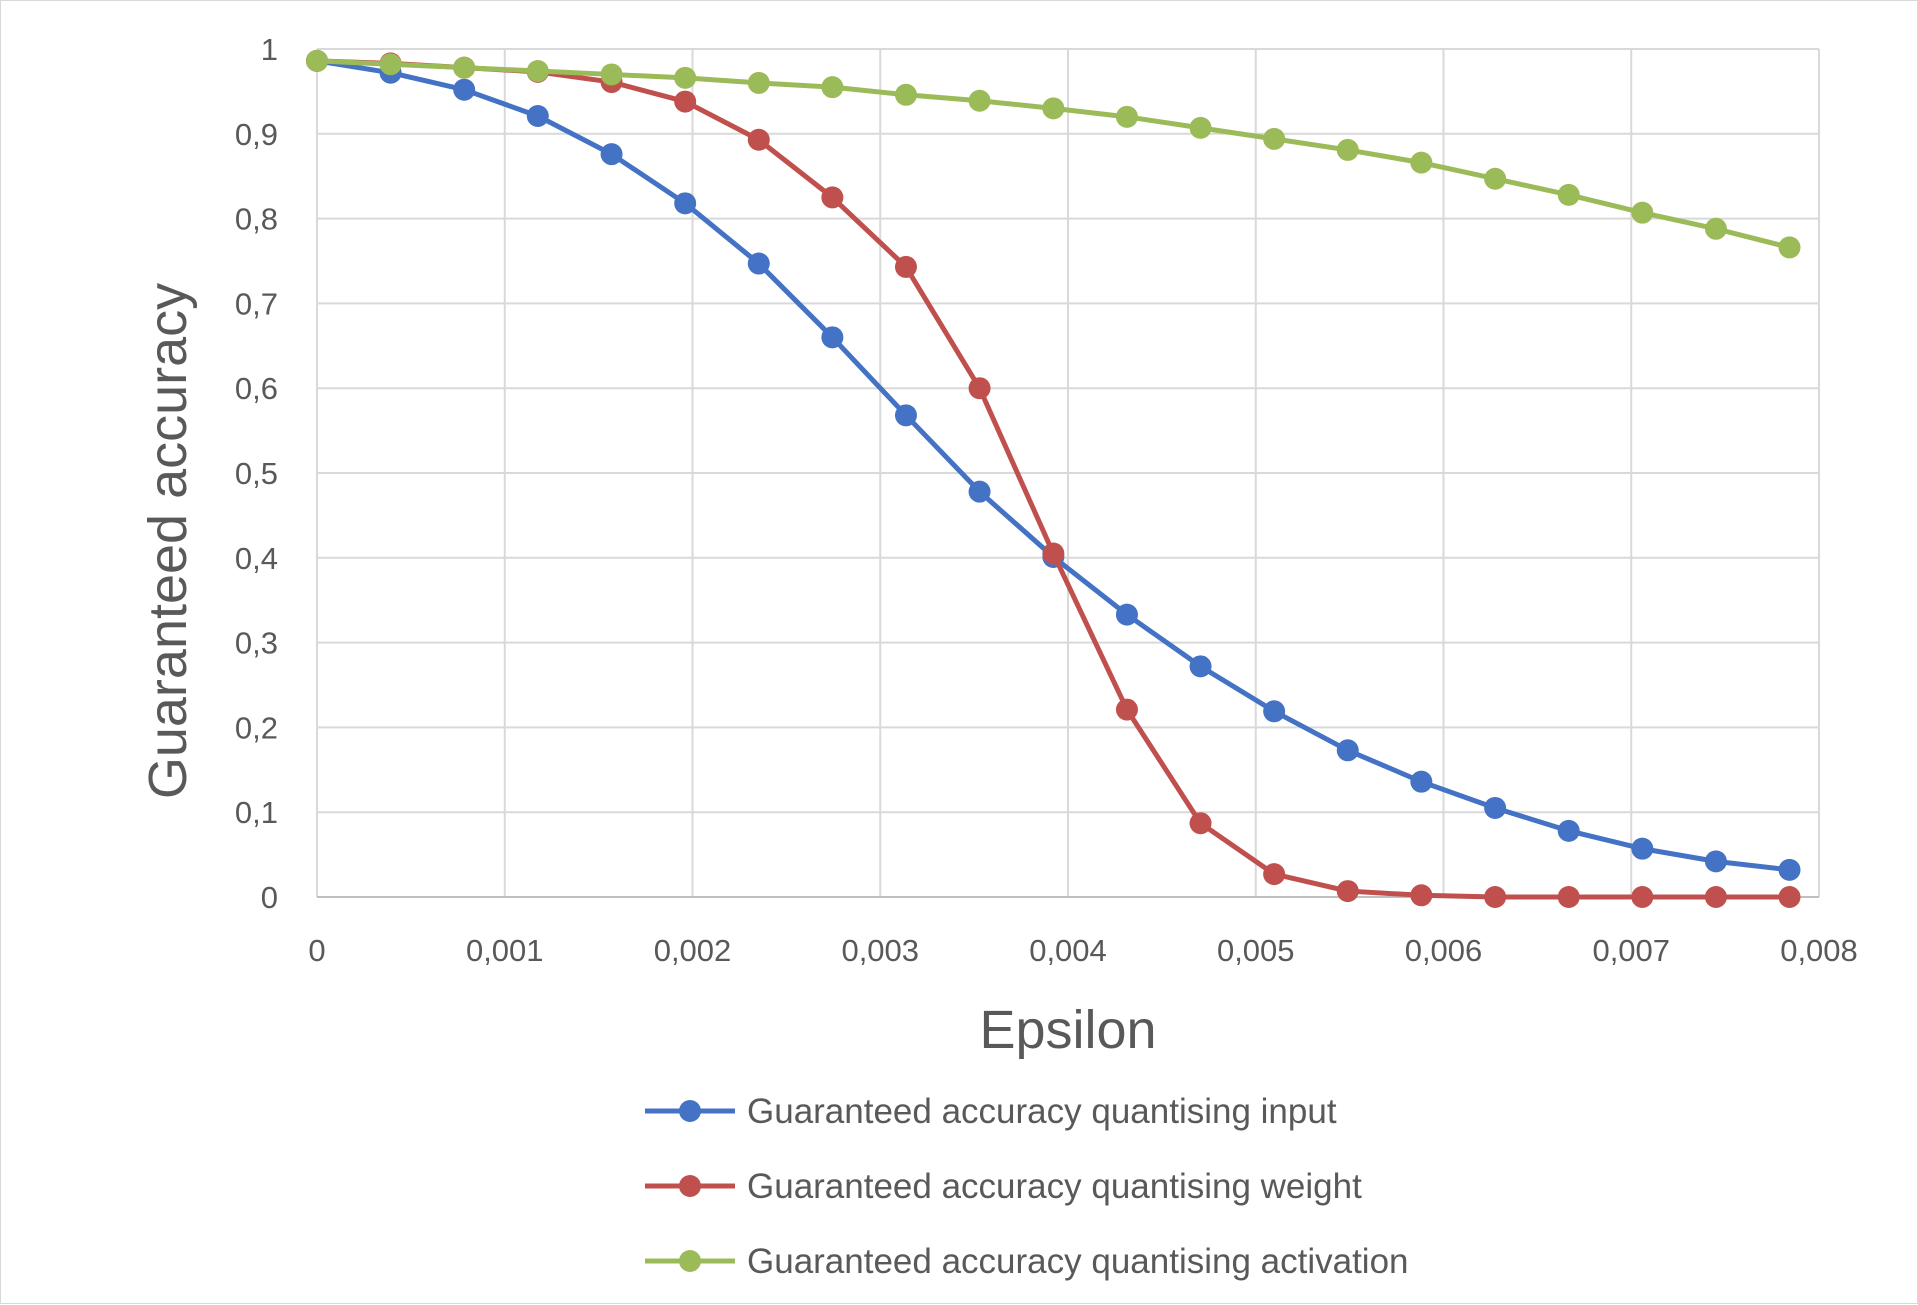 The width and height of the screenshot is (1918, 1305). I want to click on y-tick-label: 0,9, so click(256, 134).